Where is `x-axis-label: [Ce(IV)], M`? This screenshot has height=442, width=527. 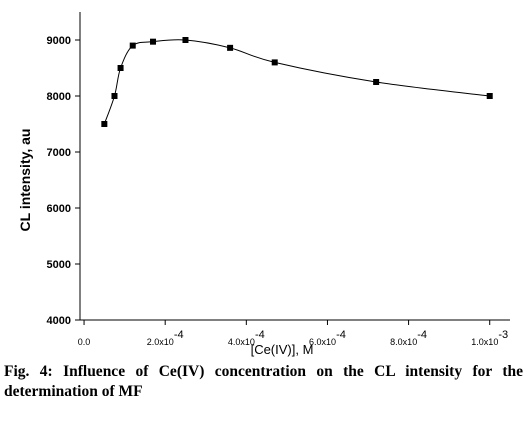
x-axis-label: [Ce(IV)], M is located at coordinates (282, 349).